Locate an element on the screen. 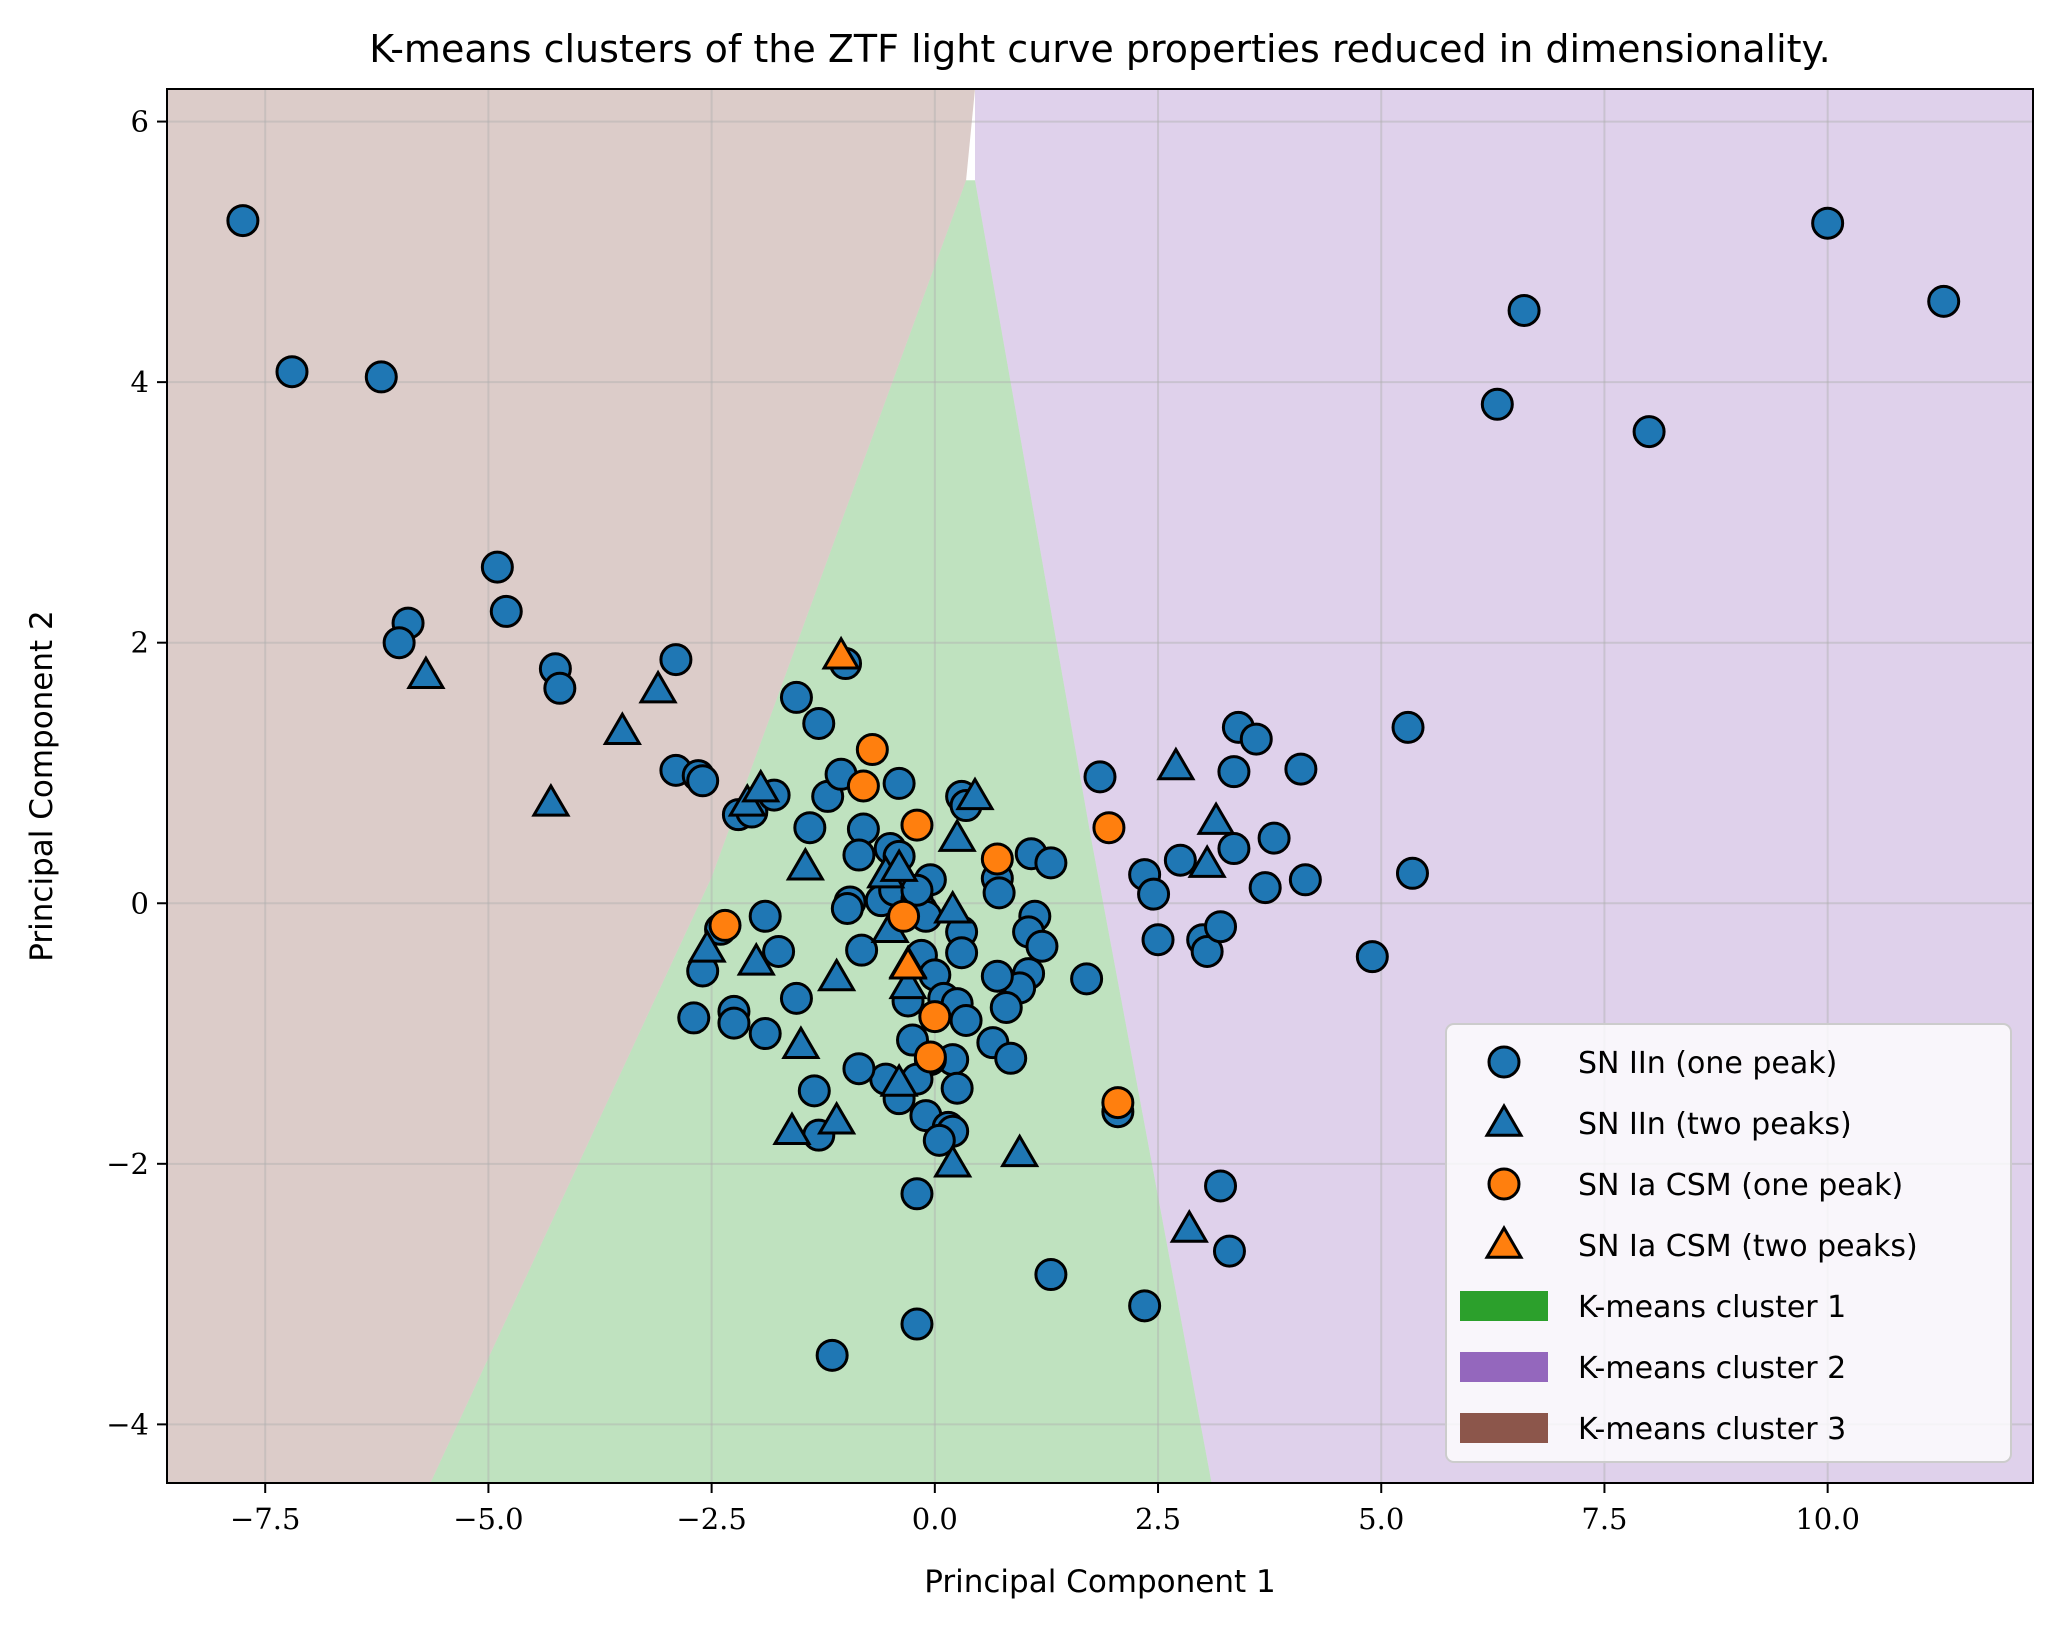  x-tick-label: 7.5 is located at coordinates (1604, 1519).